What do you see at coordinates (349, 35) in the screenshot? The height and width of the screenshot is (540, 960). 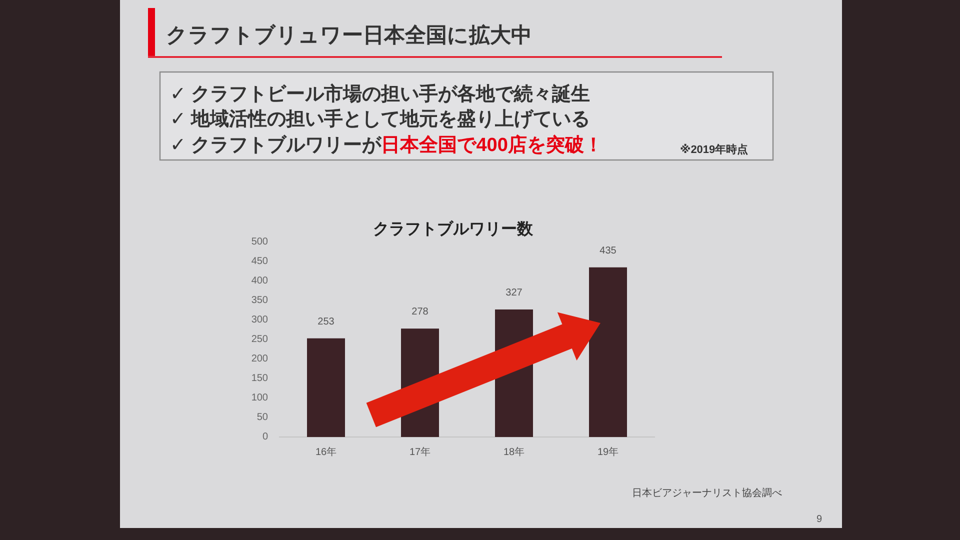 I see `chart-title: クラフトブリュワー日本全国に拡大中` at bounding box center [349, 35].